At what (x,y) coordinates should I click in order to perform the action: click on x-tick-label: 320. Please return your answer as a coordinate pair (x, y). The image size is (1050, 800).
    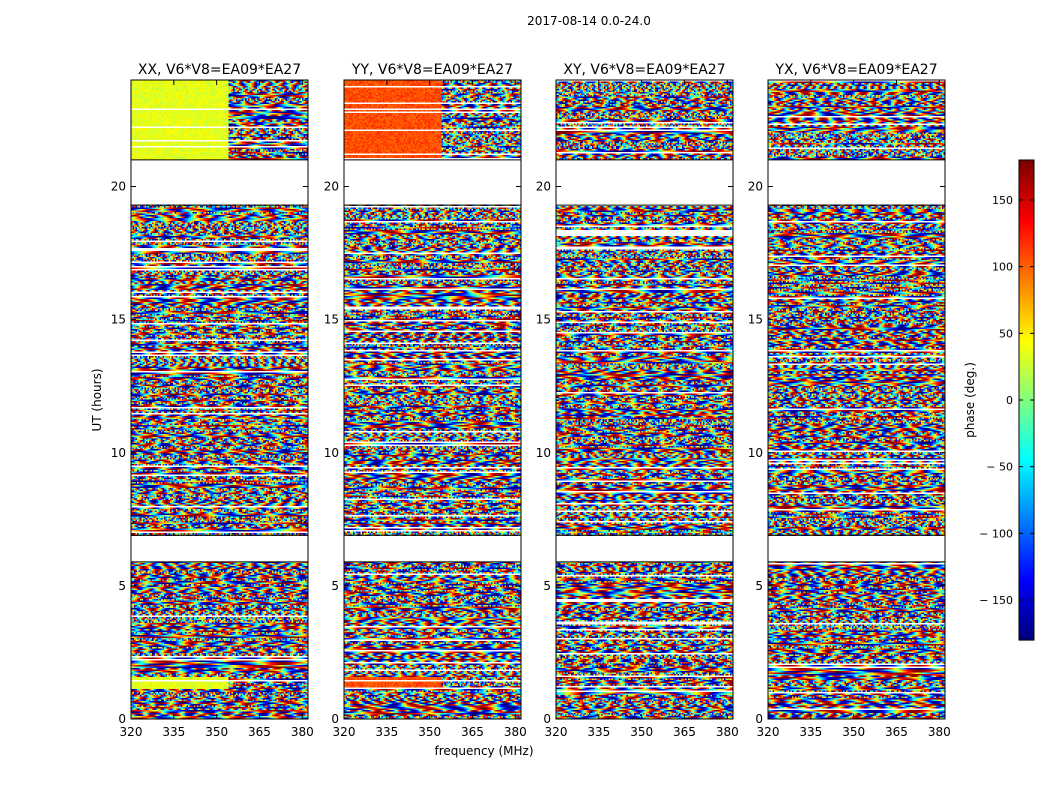
    Looking at the image, I should click on (768, 732).